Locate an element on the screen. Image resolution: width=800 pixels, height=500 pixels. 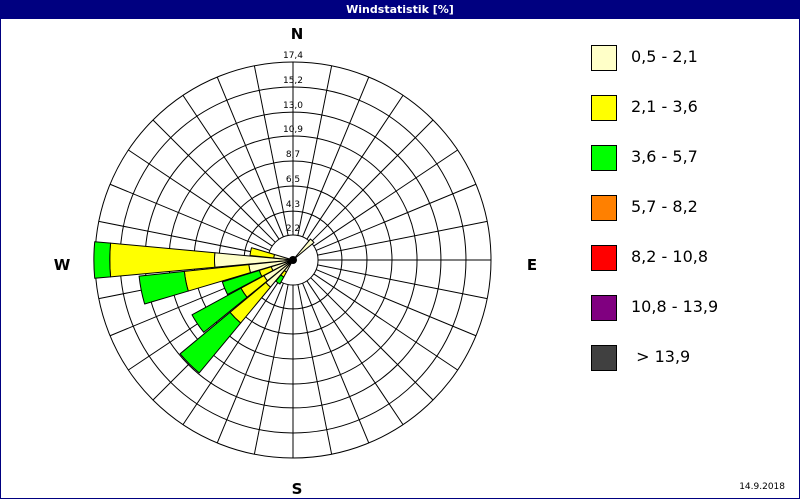
ring-label: 17,4 is located at coordinates (293, 56).